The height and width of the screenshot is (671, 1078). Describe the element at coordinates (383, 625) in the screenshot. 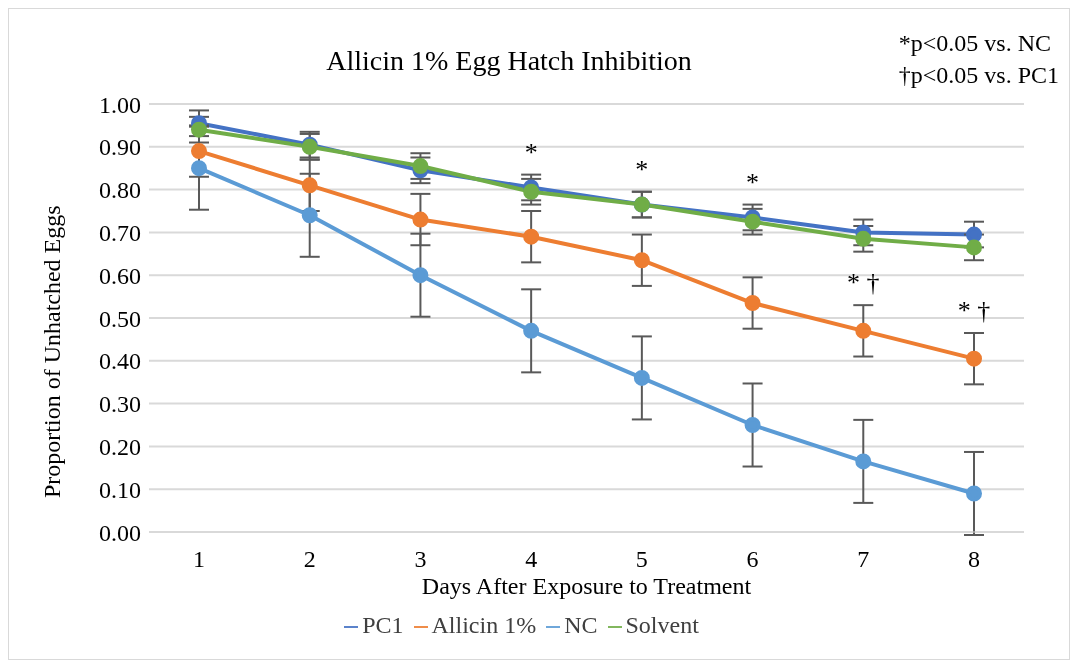

I see `legend-label: PC1` at that location.